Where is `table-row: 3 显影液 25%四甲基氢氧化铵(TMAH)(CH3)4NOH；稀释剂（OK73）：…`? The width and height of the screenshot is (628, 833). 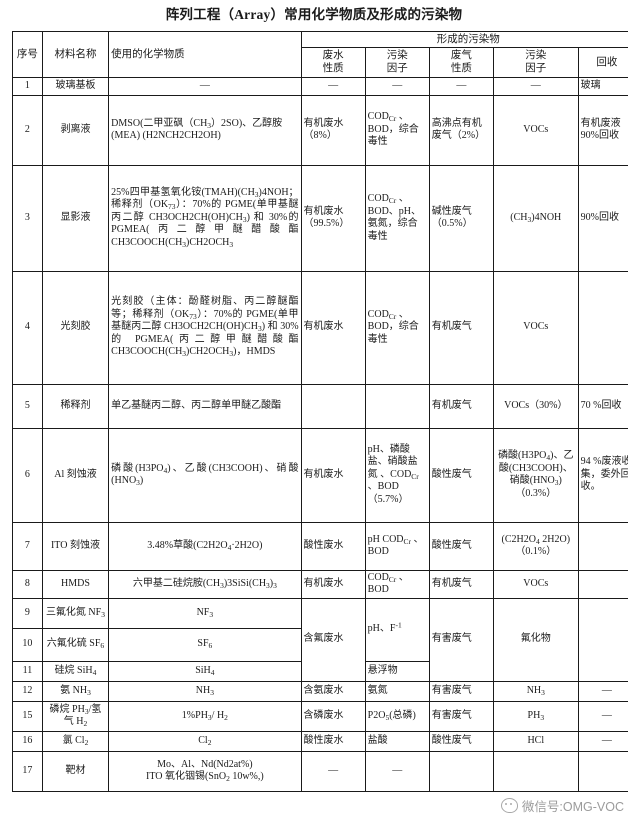 table-row: 3 显影液 25%四甲基氢氧化铵(TMAH)(CH3)4NOH；稀释剂（OK73）：… is located at coordinates (320, 218).